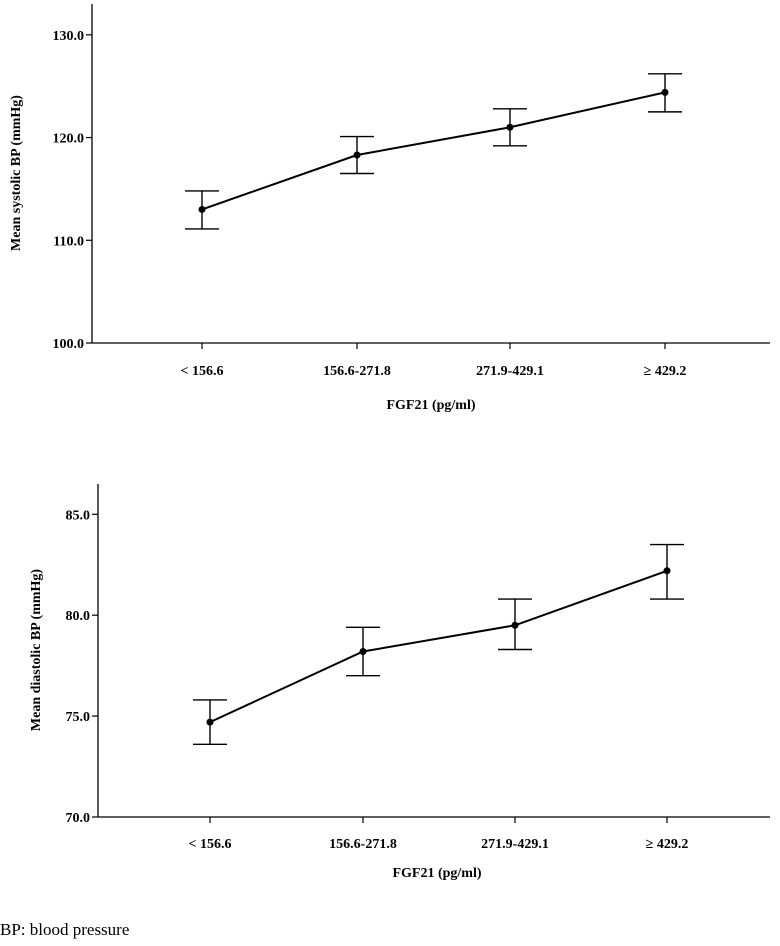  Describe the element at coordinates (78, 616) in the screenshot. I see `diastolic-y-tick-label: 80.0` at that location.